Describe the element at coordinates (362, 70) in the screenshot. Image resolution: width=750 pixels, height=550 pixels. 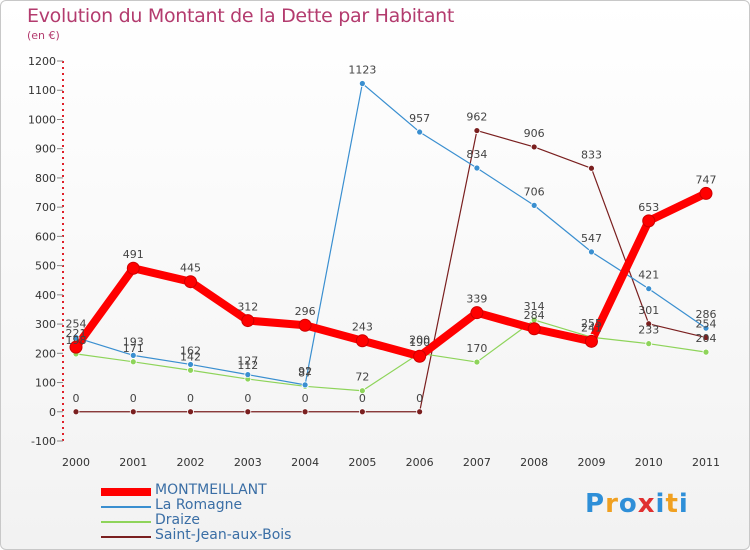
I see `data-label: 1123` at that location.